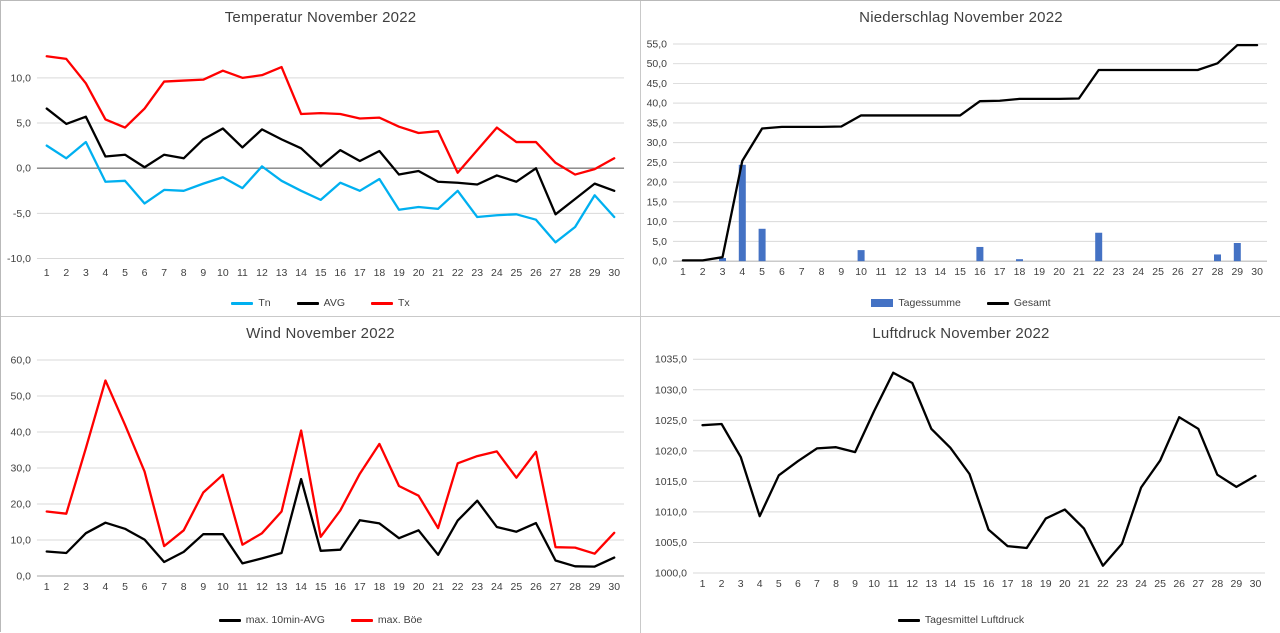 Image resolution: width=1280 pixels, height=633 pixels. I want to click on legend-entry-tn: Tn, so click(251, 303).